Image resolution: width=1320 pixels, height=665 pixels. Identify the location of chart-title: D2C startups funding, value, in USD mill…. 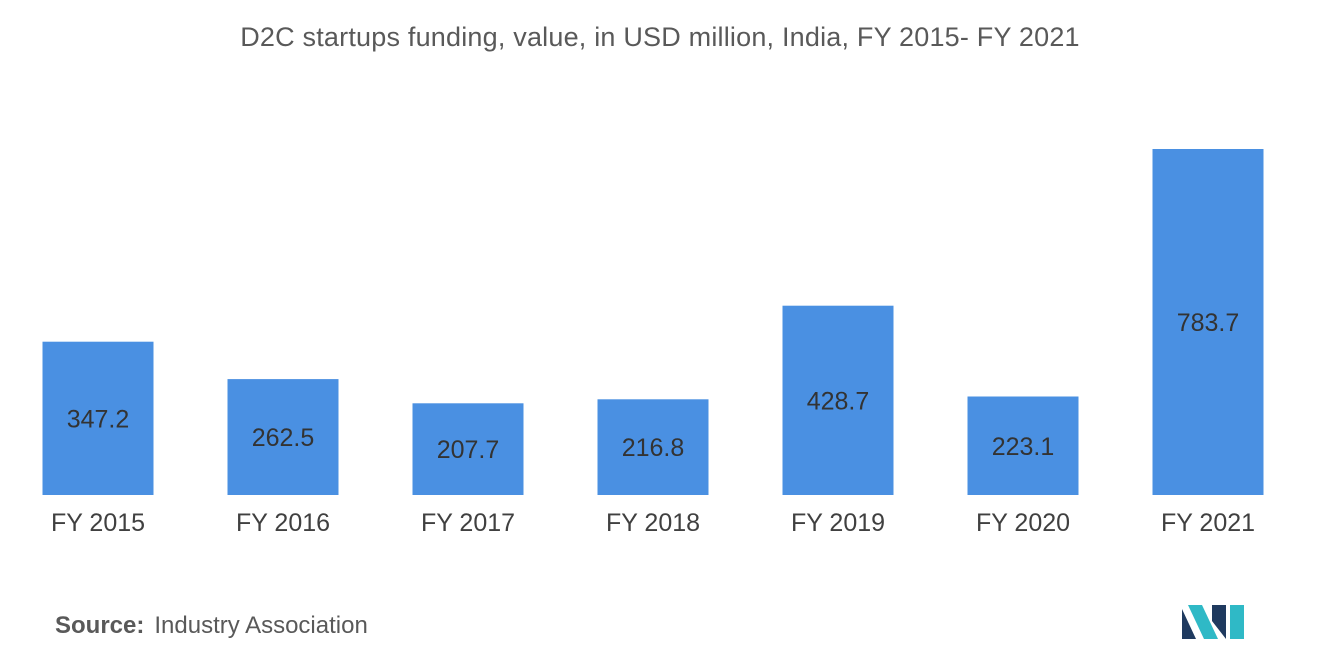
(660, 37).